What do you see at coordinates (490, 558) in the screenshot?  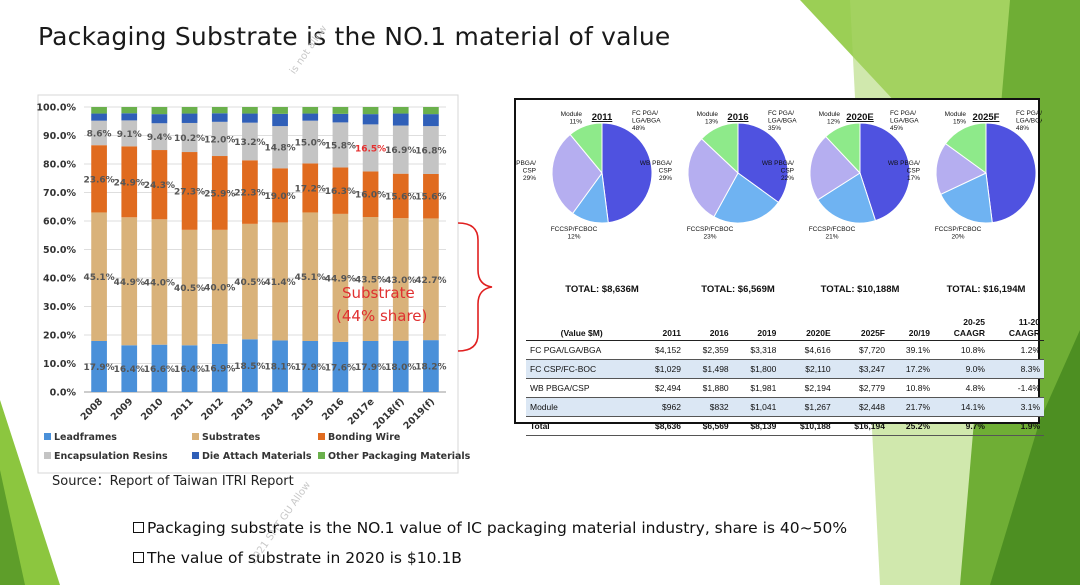 I see `bullet-item: The value of substrate in 2020 is $10.1B` at bounding box center [490, 558].